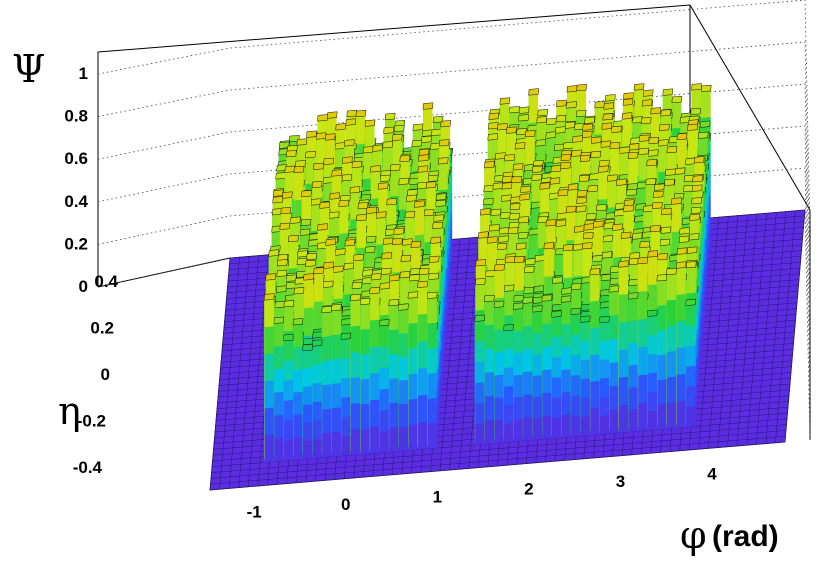  What do you see at coordinates (394, 28) in the screenshot?
I see `frame-top-back-edge` at bounding box center [394, 28].